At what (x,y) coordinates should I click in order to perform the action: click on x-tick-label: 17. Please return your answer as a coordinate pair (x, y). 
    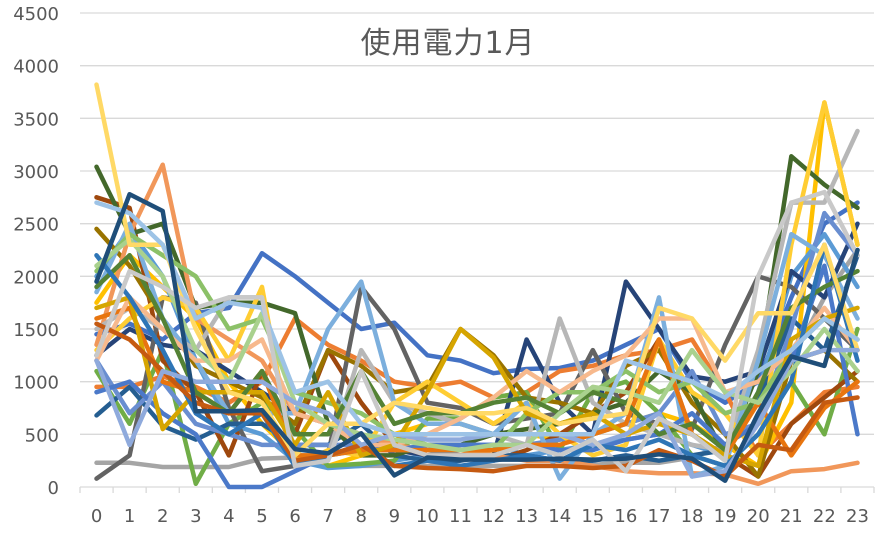
    Looking at the image, I should click on (659, 516).